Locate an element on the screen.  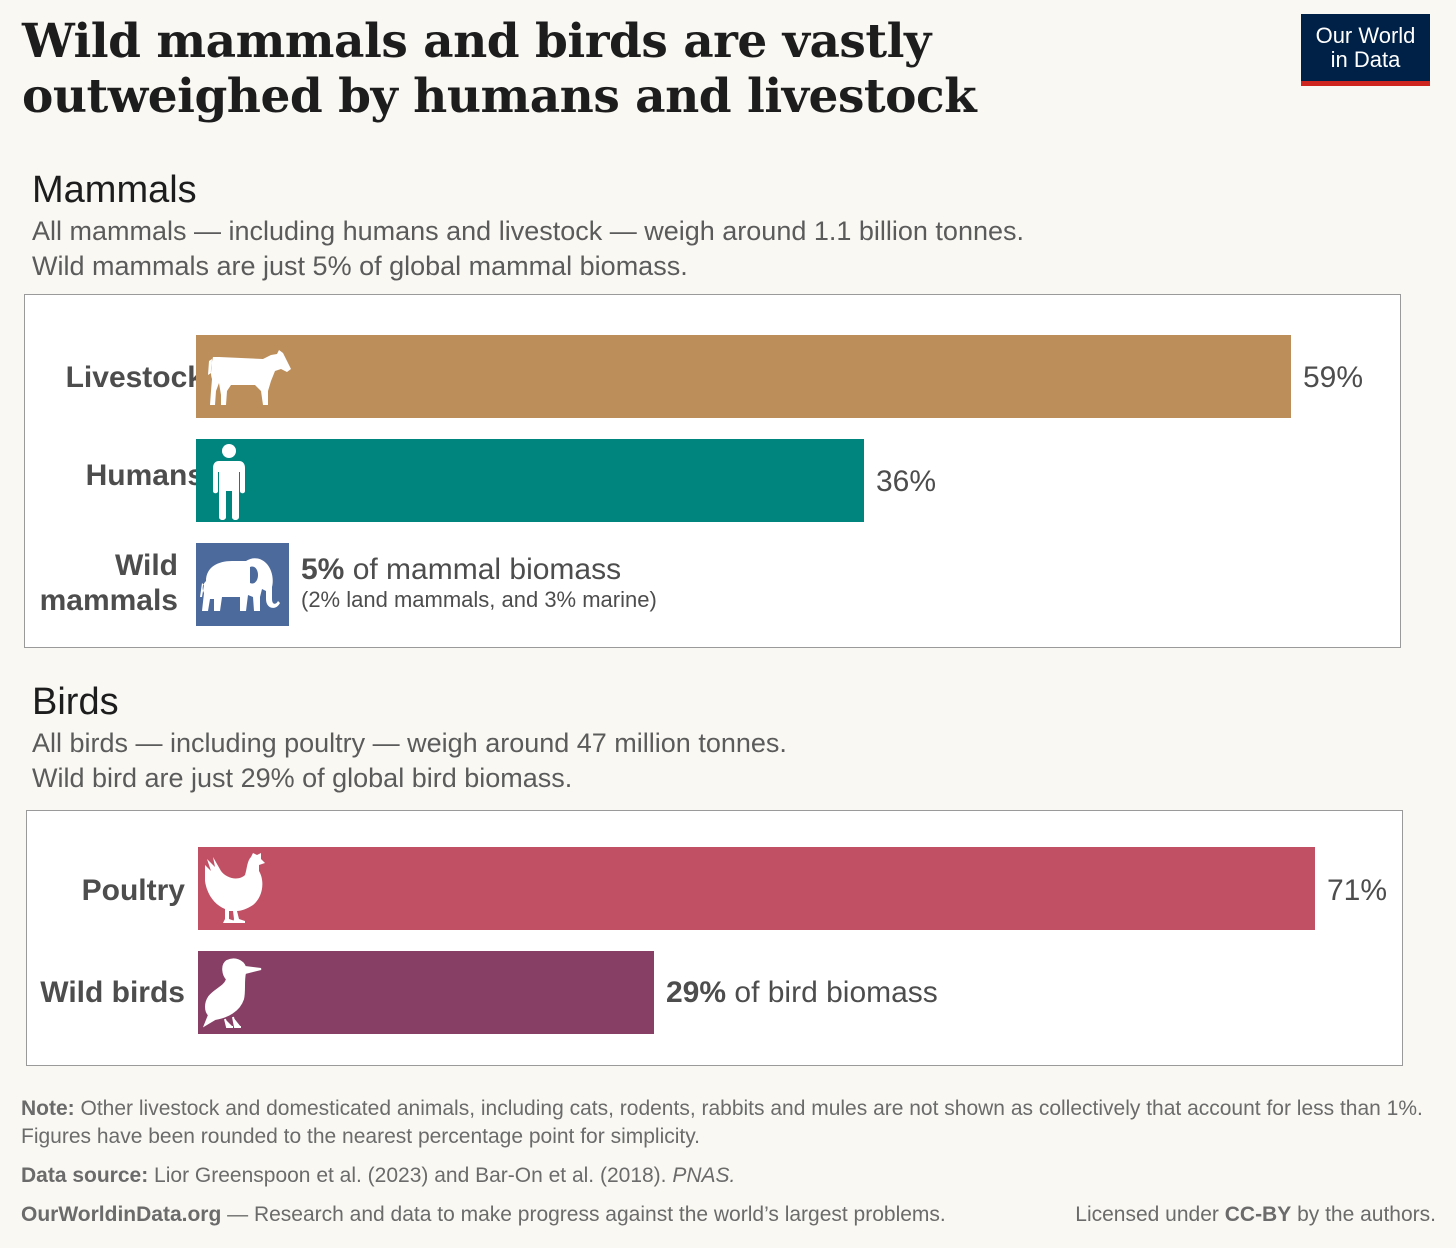
category-label-humans: Humans is located at coordinates (145, 475).